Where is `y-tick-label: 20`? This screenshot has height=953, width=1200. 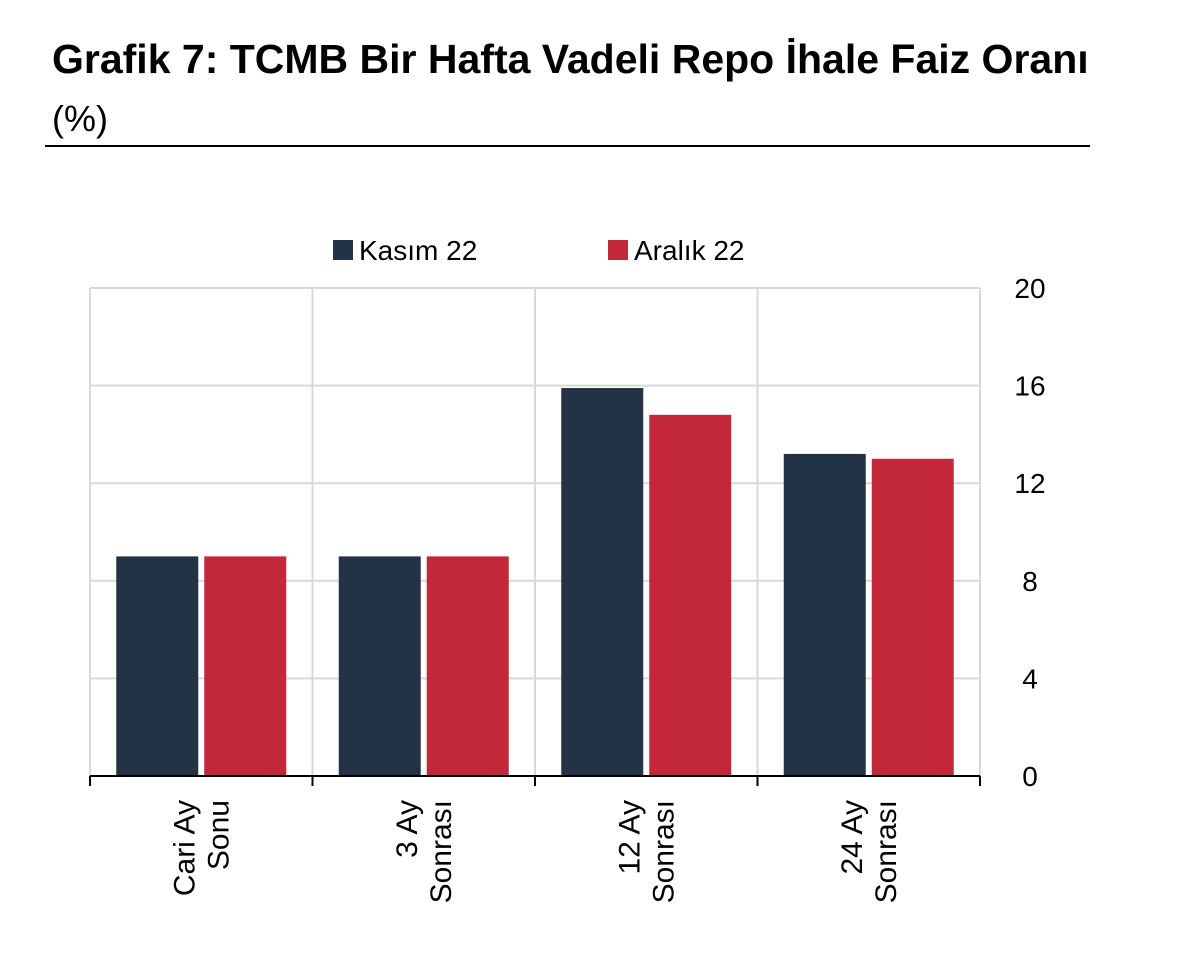
y-tick-label: 20 is located at coordinates (1029, 288).